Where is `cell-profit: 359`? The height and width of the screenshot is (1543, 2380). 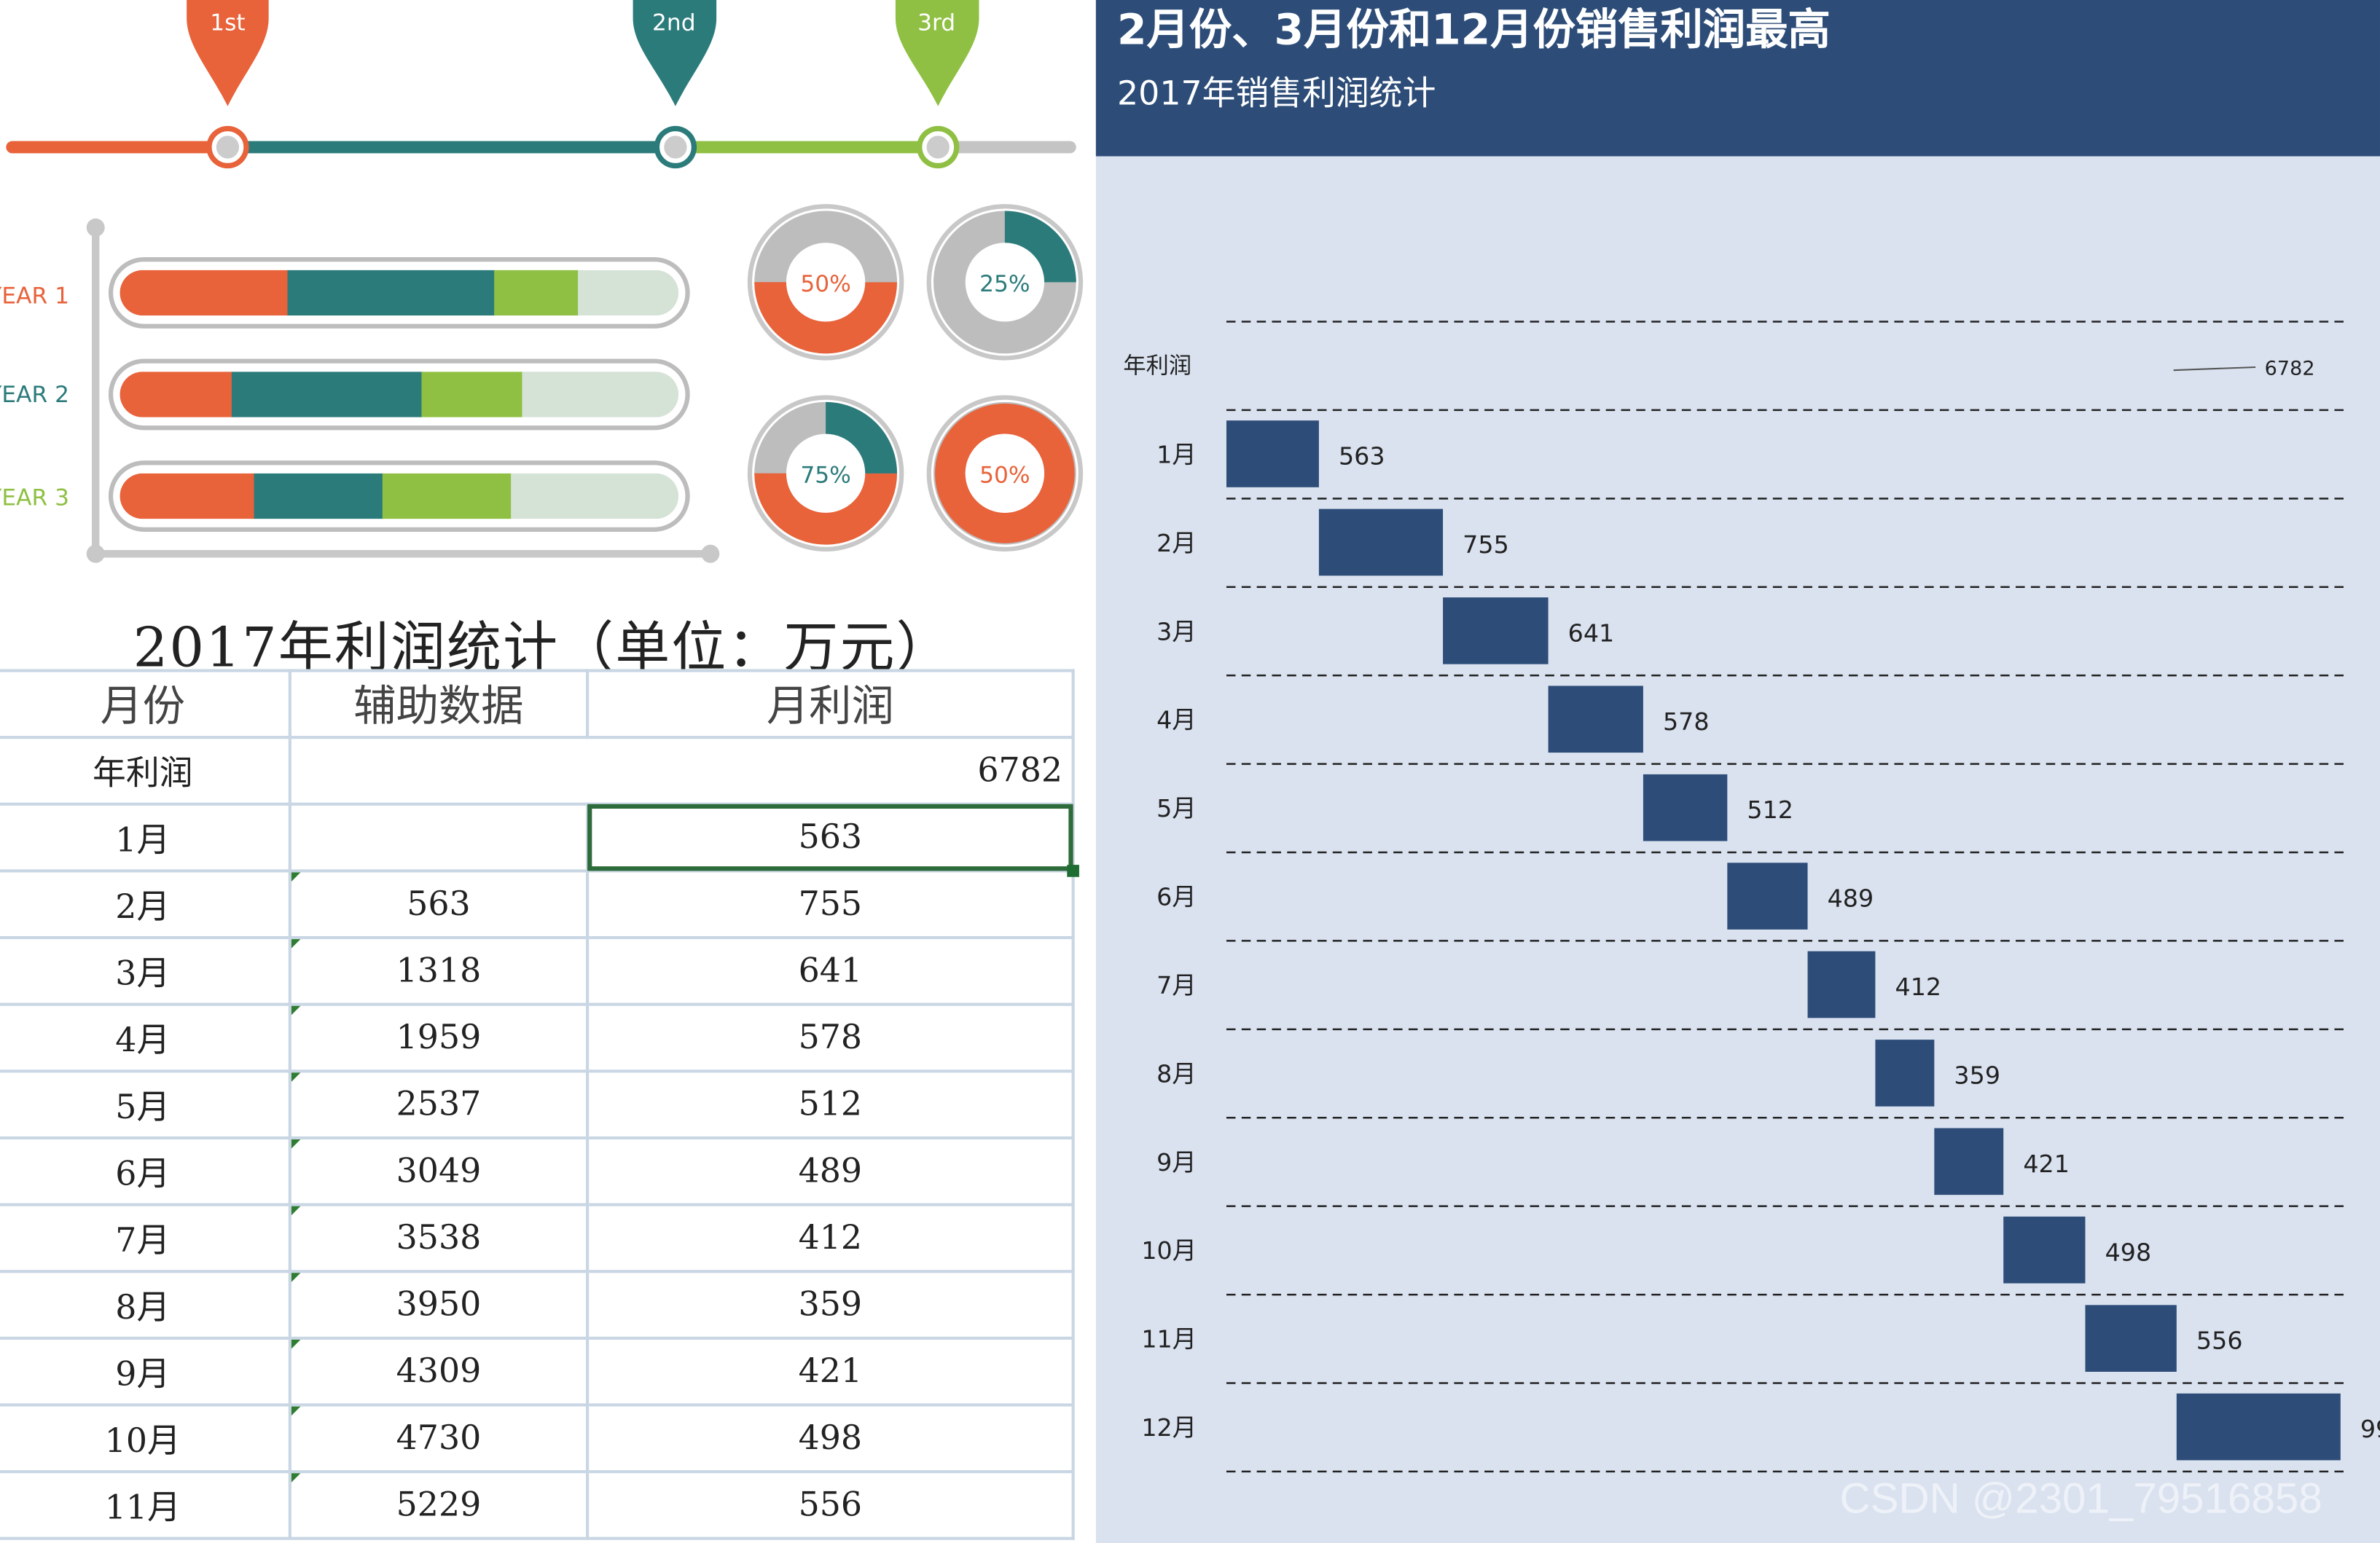
cell-profit: 359 is located at coordinates (830, 1305).